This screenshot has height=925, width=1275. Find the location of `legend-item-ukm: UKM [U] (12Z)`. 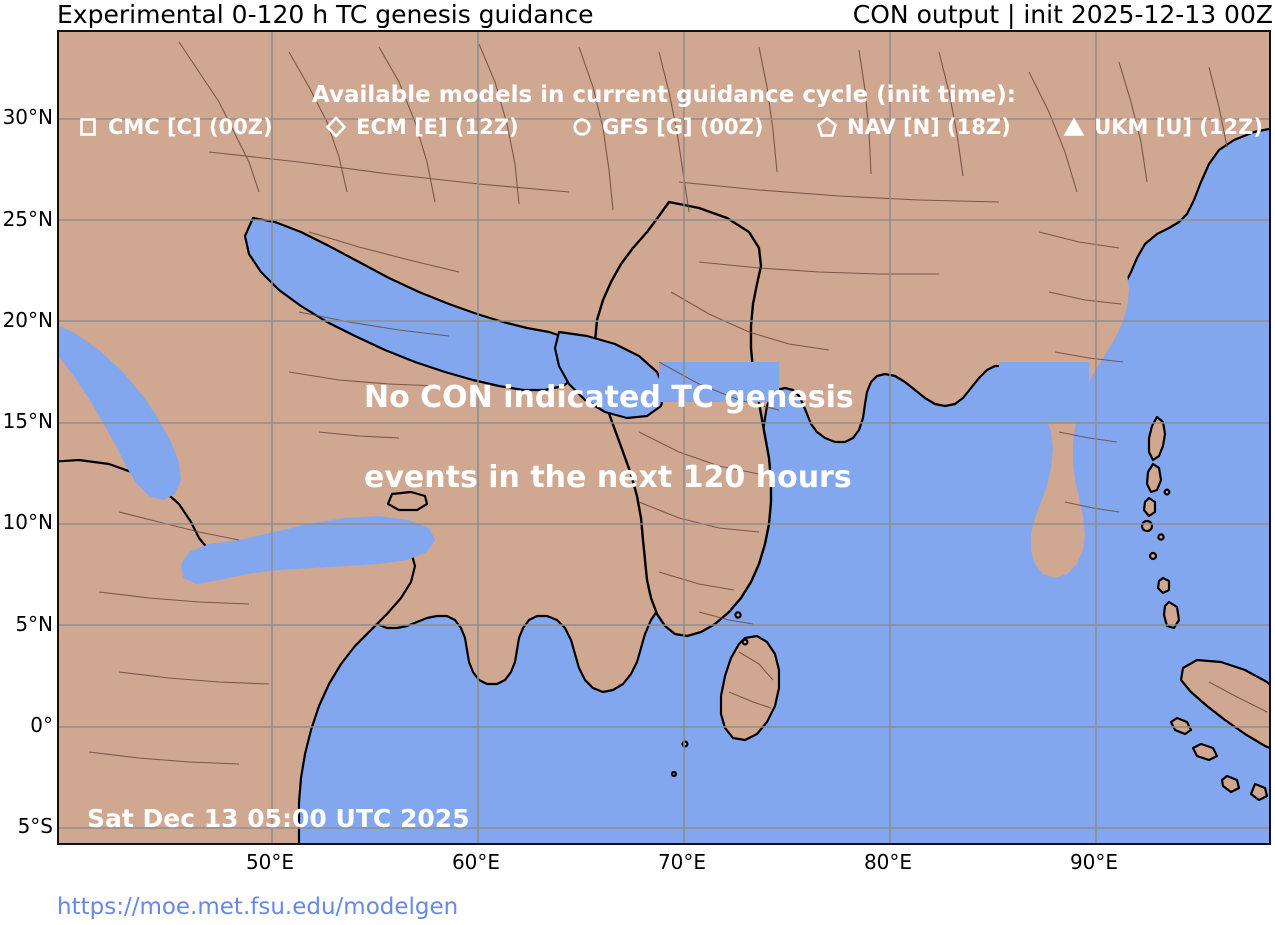

legend-item-ukm: UKM [U] (12Z) is located at coordinates (1163, 127).